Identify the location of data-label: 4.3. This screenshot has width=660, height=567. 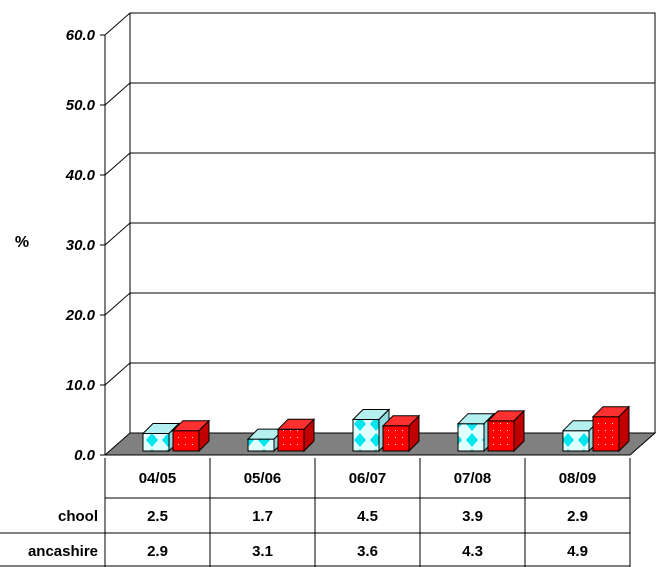
(472, 551).